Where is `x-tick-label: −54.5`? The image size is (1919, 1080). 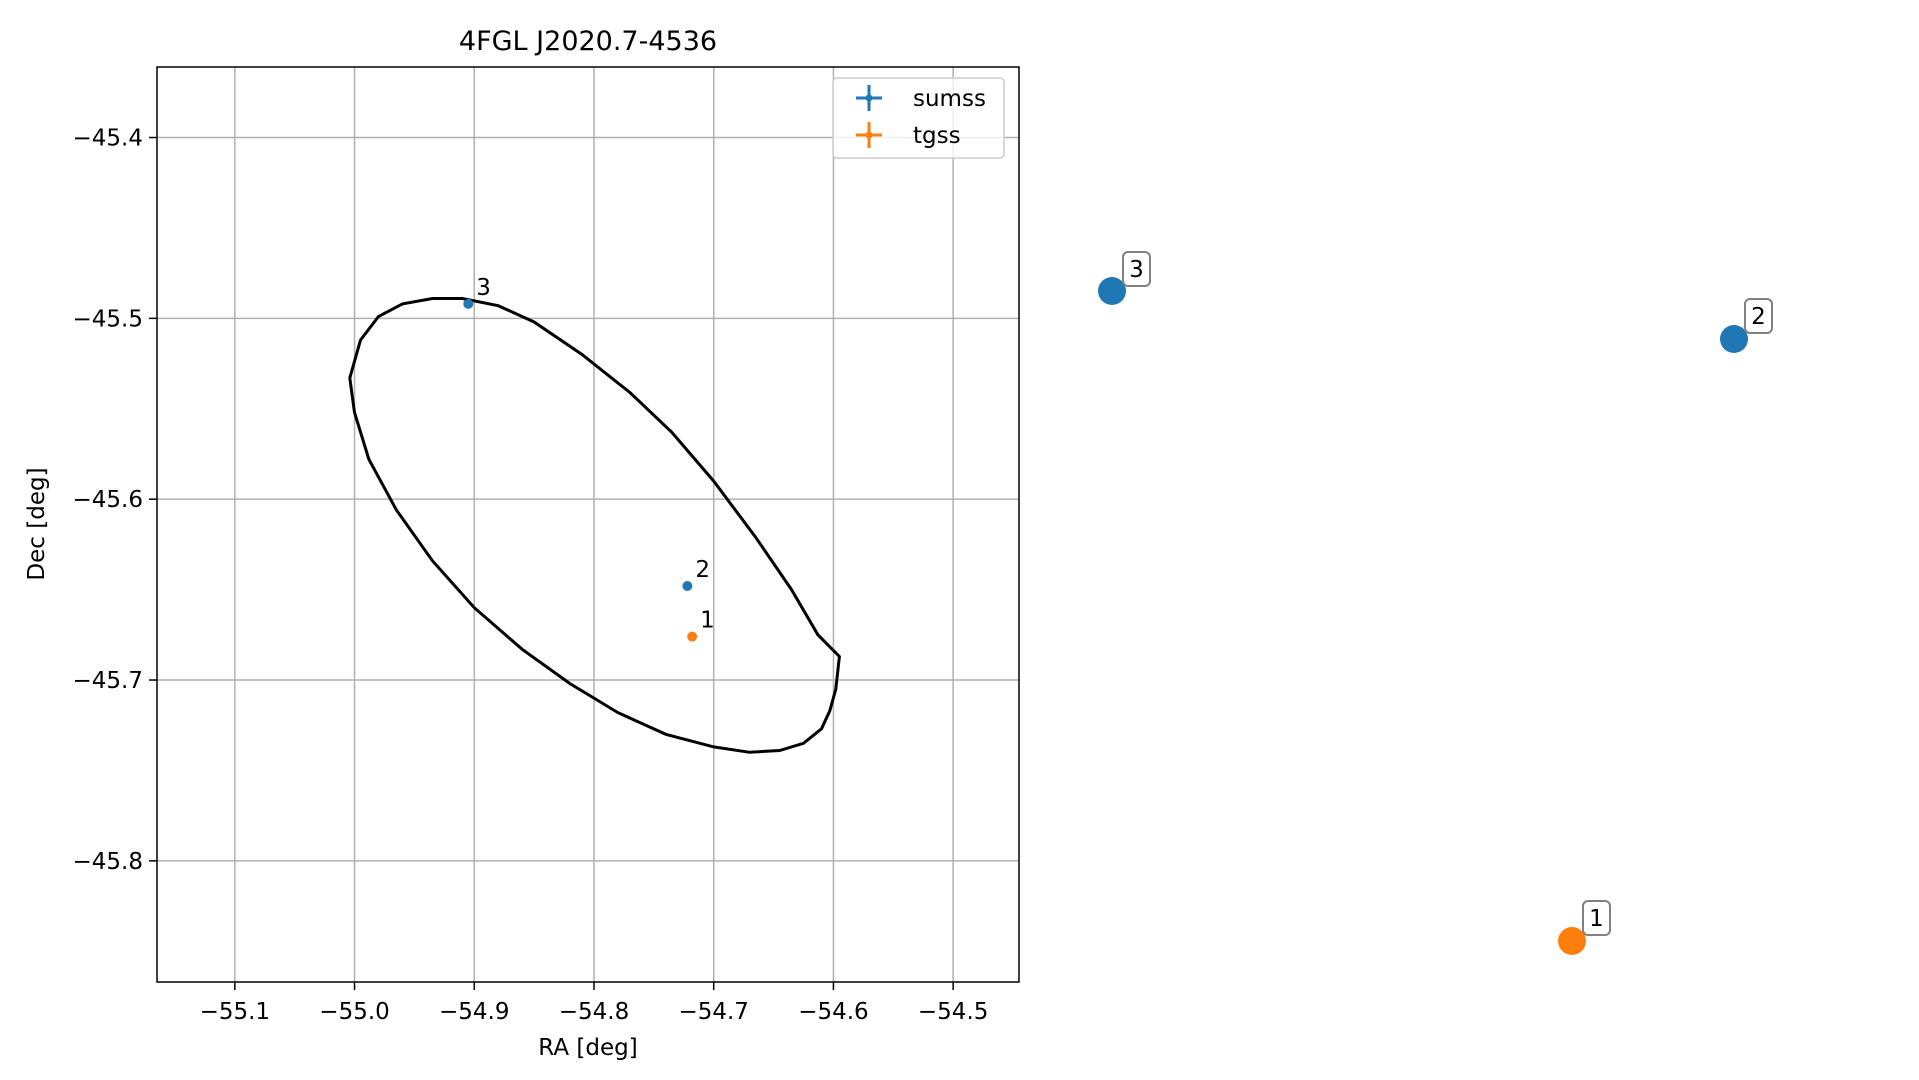 x-tick-label: −54.5 is located at coordinates (953, 1012).